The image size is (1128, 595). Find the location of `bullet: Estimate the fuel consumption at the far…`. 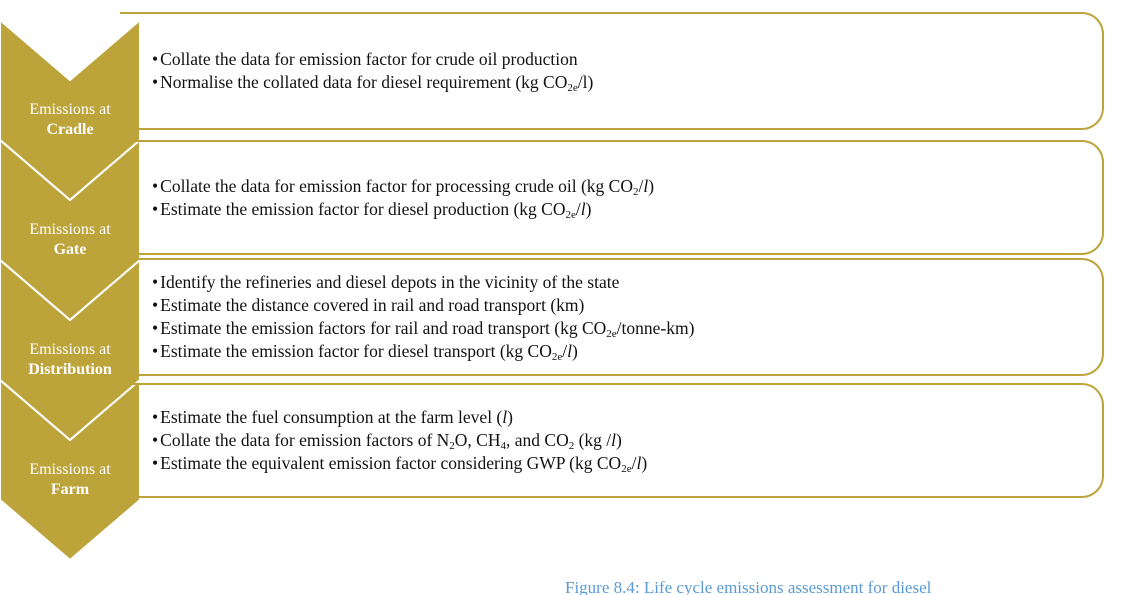

bullet: Estimate the fuel consumption at the far… is located at coordinates (627, 417).